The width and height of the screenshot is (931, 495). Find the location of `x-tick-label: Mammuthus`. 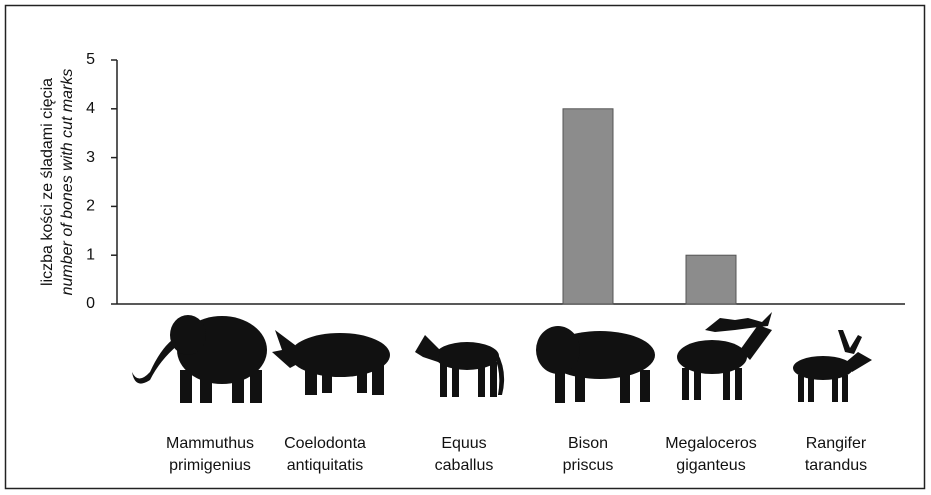

x-tick-label: Mammuthus is located at coordinates (210, 443).